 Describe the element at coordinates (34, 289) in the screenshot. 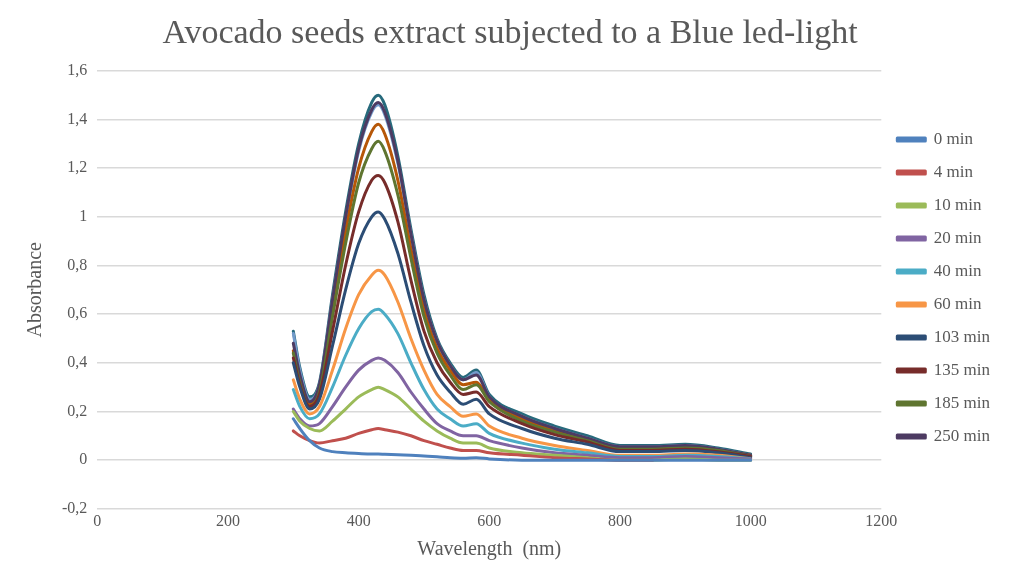

I see `y-axis-title: Absorbance` at that location.